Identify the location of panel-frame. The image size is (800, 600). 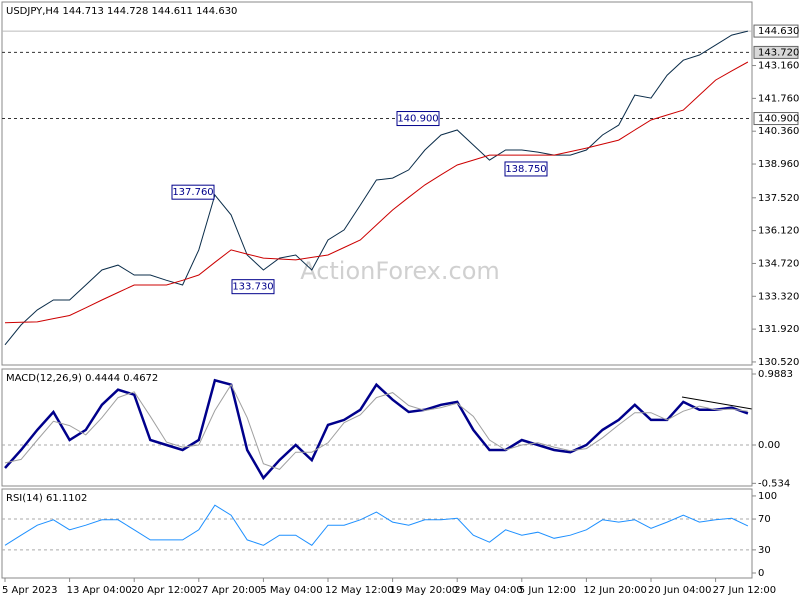
(377, 533).